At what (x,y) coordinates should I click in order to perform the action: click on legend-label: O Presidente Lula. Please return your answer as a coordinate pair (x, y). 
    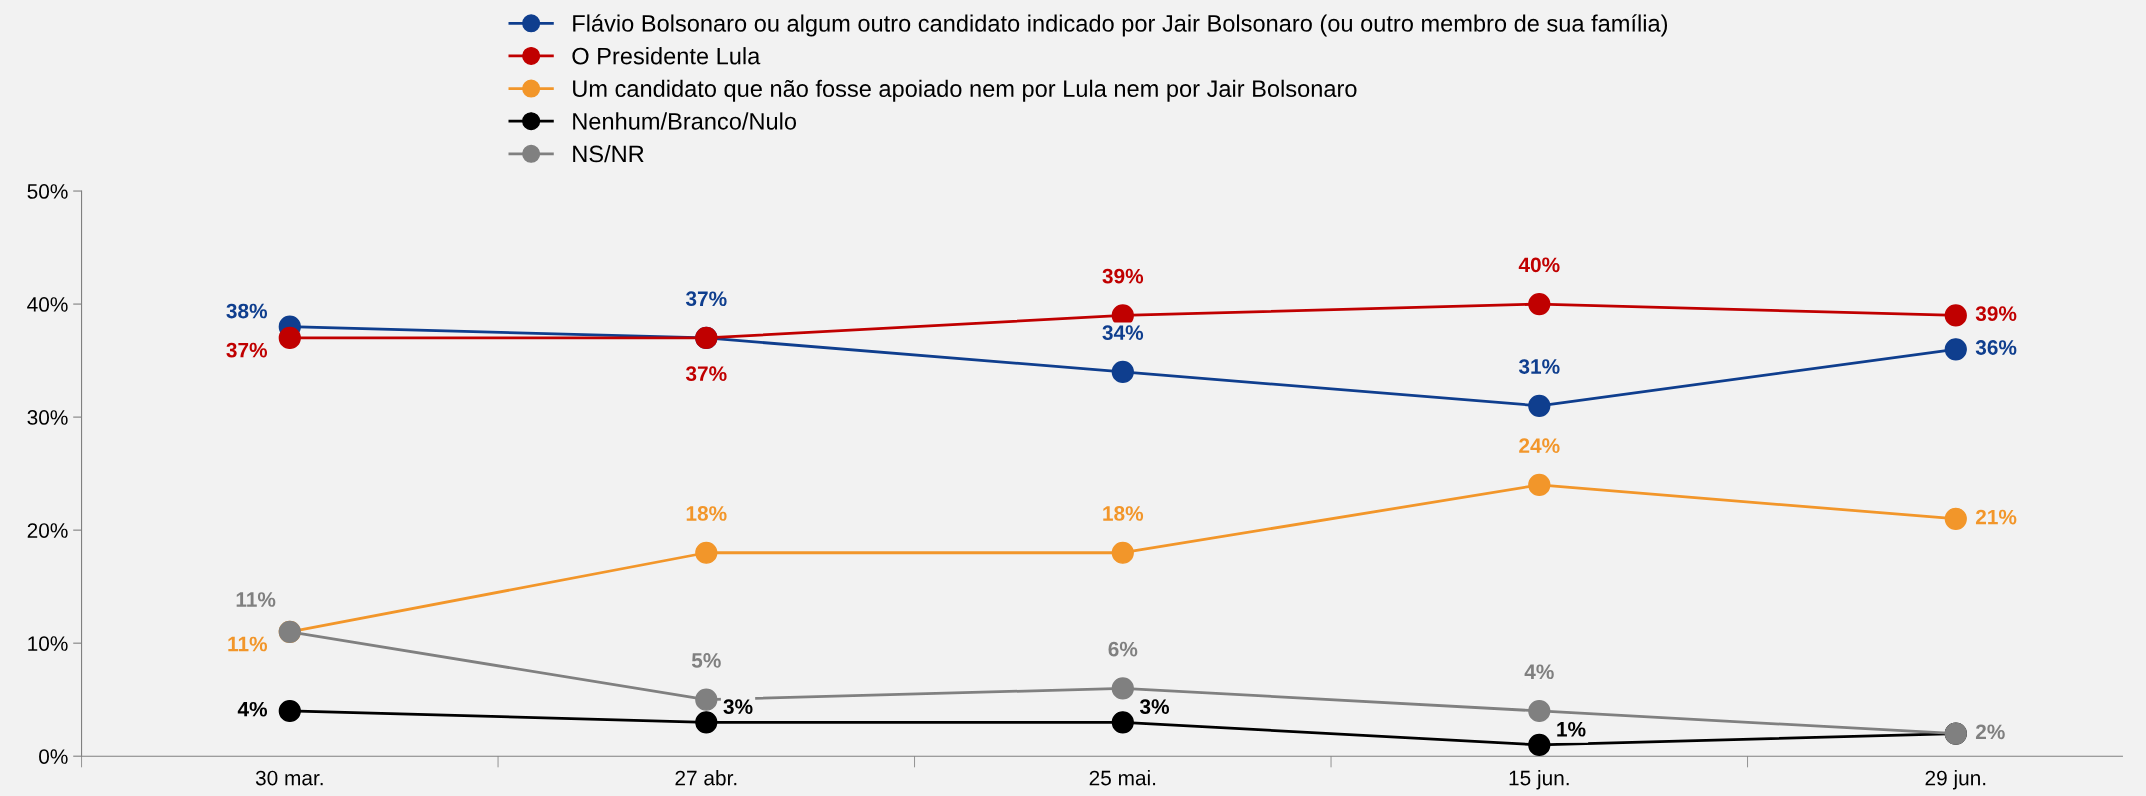
    Looking at the image, I should click on (666, 56).